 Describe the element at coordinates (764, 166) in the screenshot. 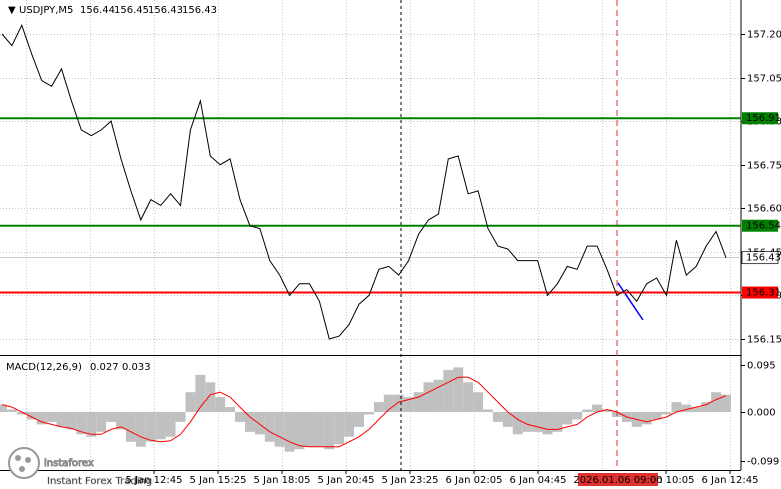

I see `y-tick-label: 156.75` at that location.